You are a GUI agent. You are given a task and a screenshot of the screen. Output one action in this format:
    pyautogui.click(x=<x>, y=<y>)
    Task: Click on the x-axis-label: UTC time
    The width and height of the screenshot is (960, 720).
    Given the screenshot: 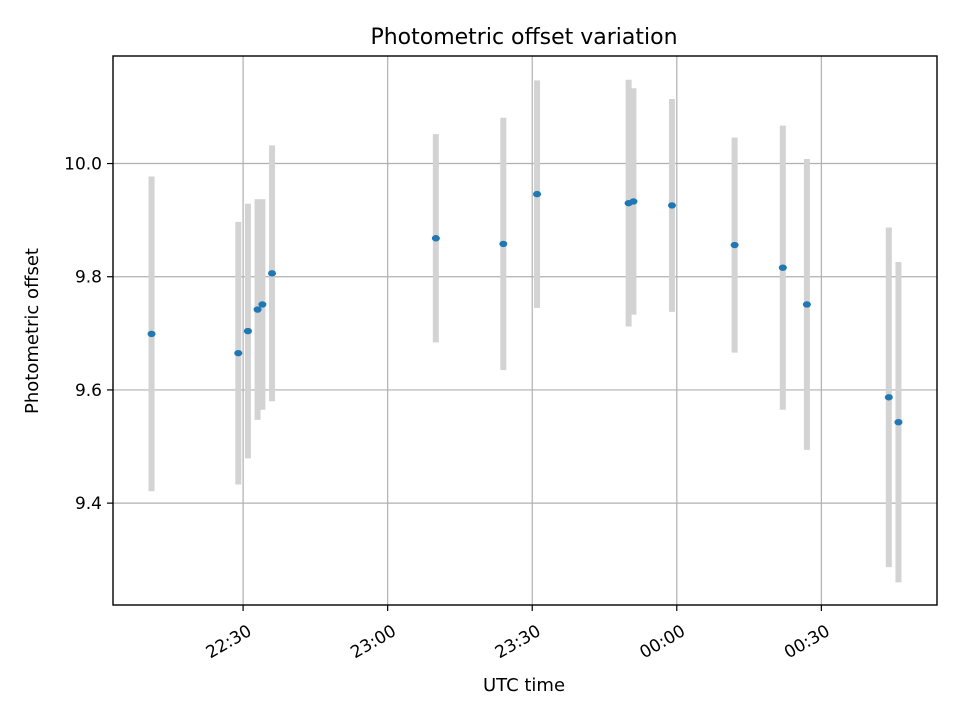 What is the action you would take?
    pyautogui.click(x=524, y=685)
    